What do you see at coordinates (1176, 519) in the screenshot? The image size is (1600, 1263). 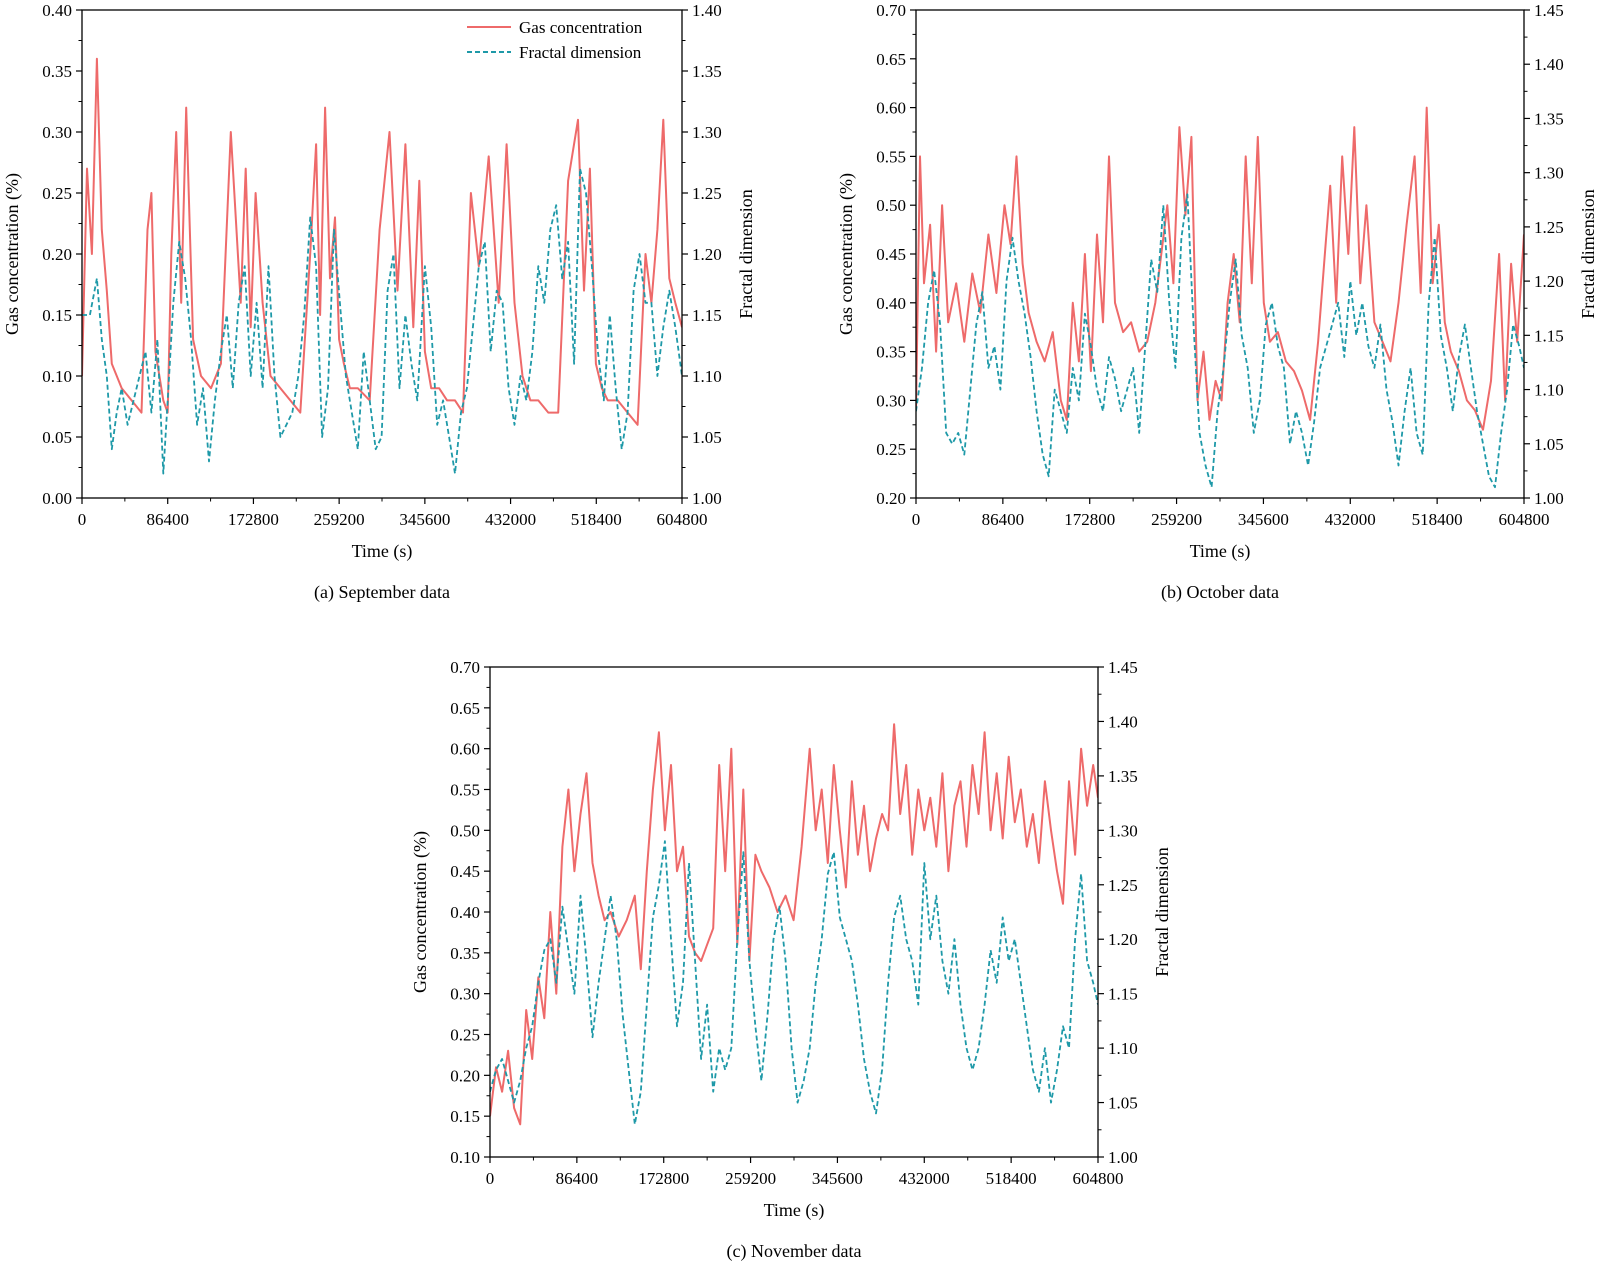 I see `x-tick-label-oct: 259200` at bounding box center [1176, 519].